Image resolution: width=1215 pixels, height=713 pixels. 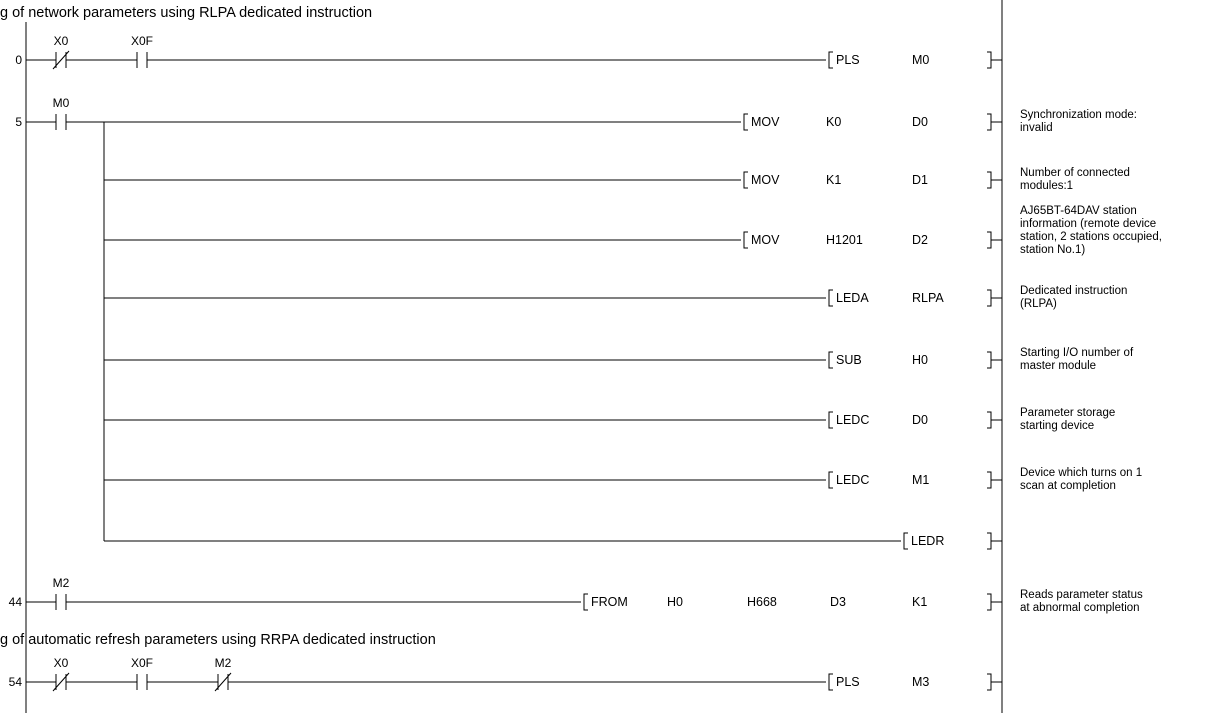 What do you see at coordinates (838, 602) in the screenshot?
I see `operand-d3: D3` at bounding box center [838, 602].